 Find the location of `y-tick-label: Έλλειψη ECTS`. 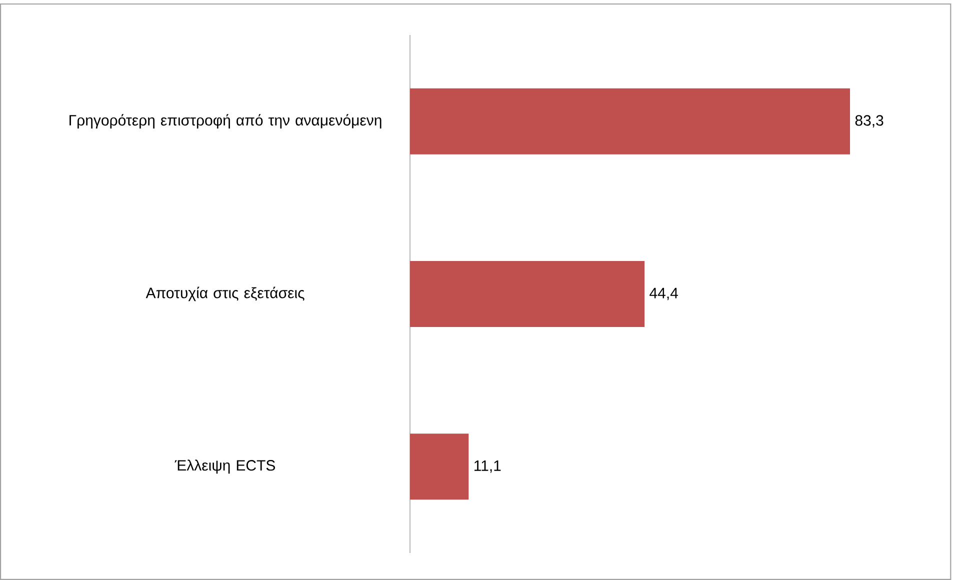

y-tick-label: Έλλειψη ECTS is located at coordinates (224, 467).